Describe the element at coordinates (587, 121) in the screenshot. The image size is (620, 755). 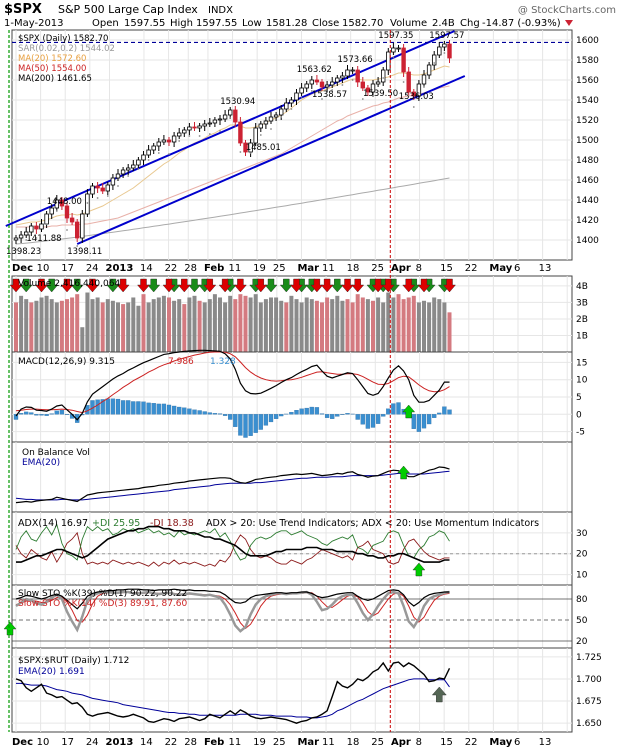
I see `price-y-tick-label: 1520` at that location.